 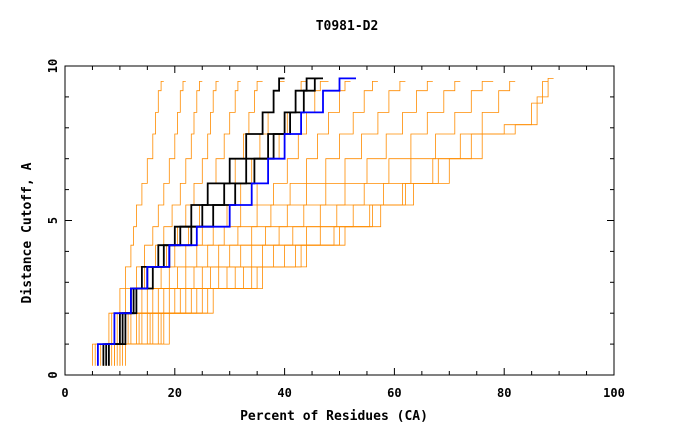 I want to click on x-axis-label: Percent of Residues (CA), so click(x=334, y=416).